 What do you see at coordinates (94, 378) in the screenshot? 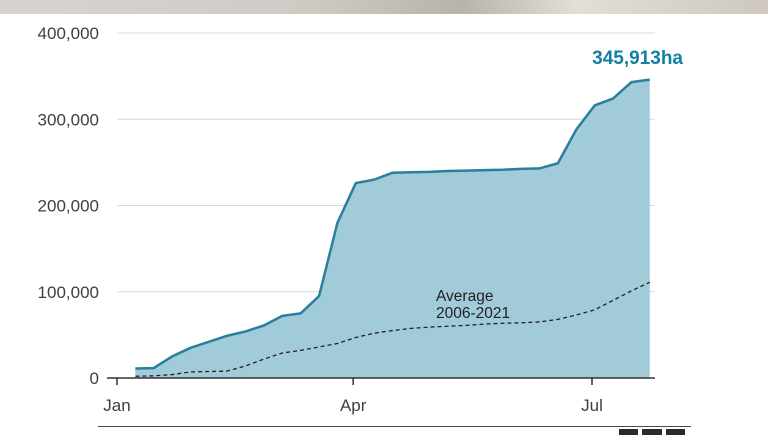
I see `y-tick-label: 0` at bounding box center [94, 378].